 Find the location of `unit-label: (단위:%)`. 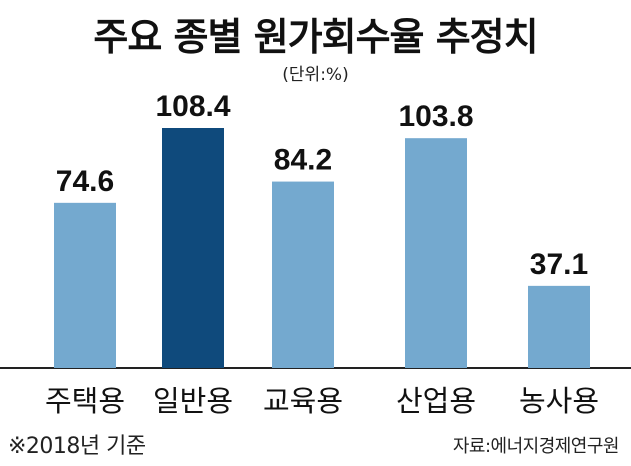

unit-label: (단위:%) is located at coordinates (315, 75).